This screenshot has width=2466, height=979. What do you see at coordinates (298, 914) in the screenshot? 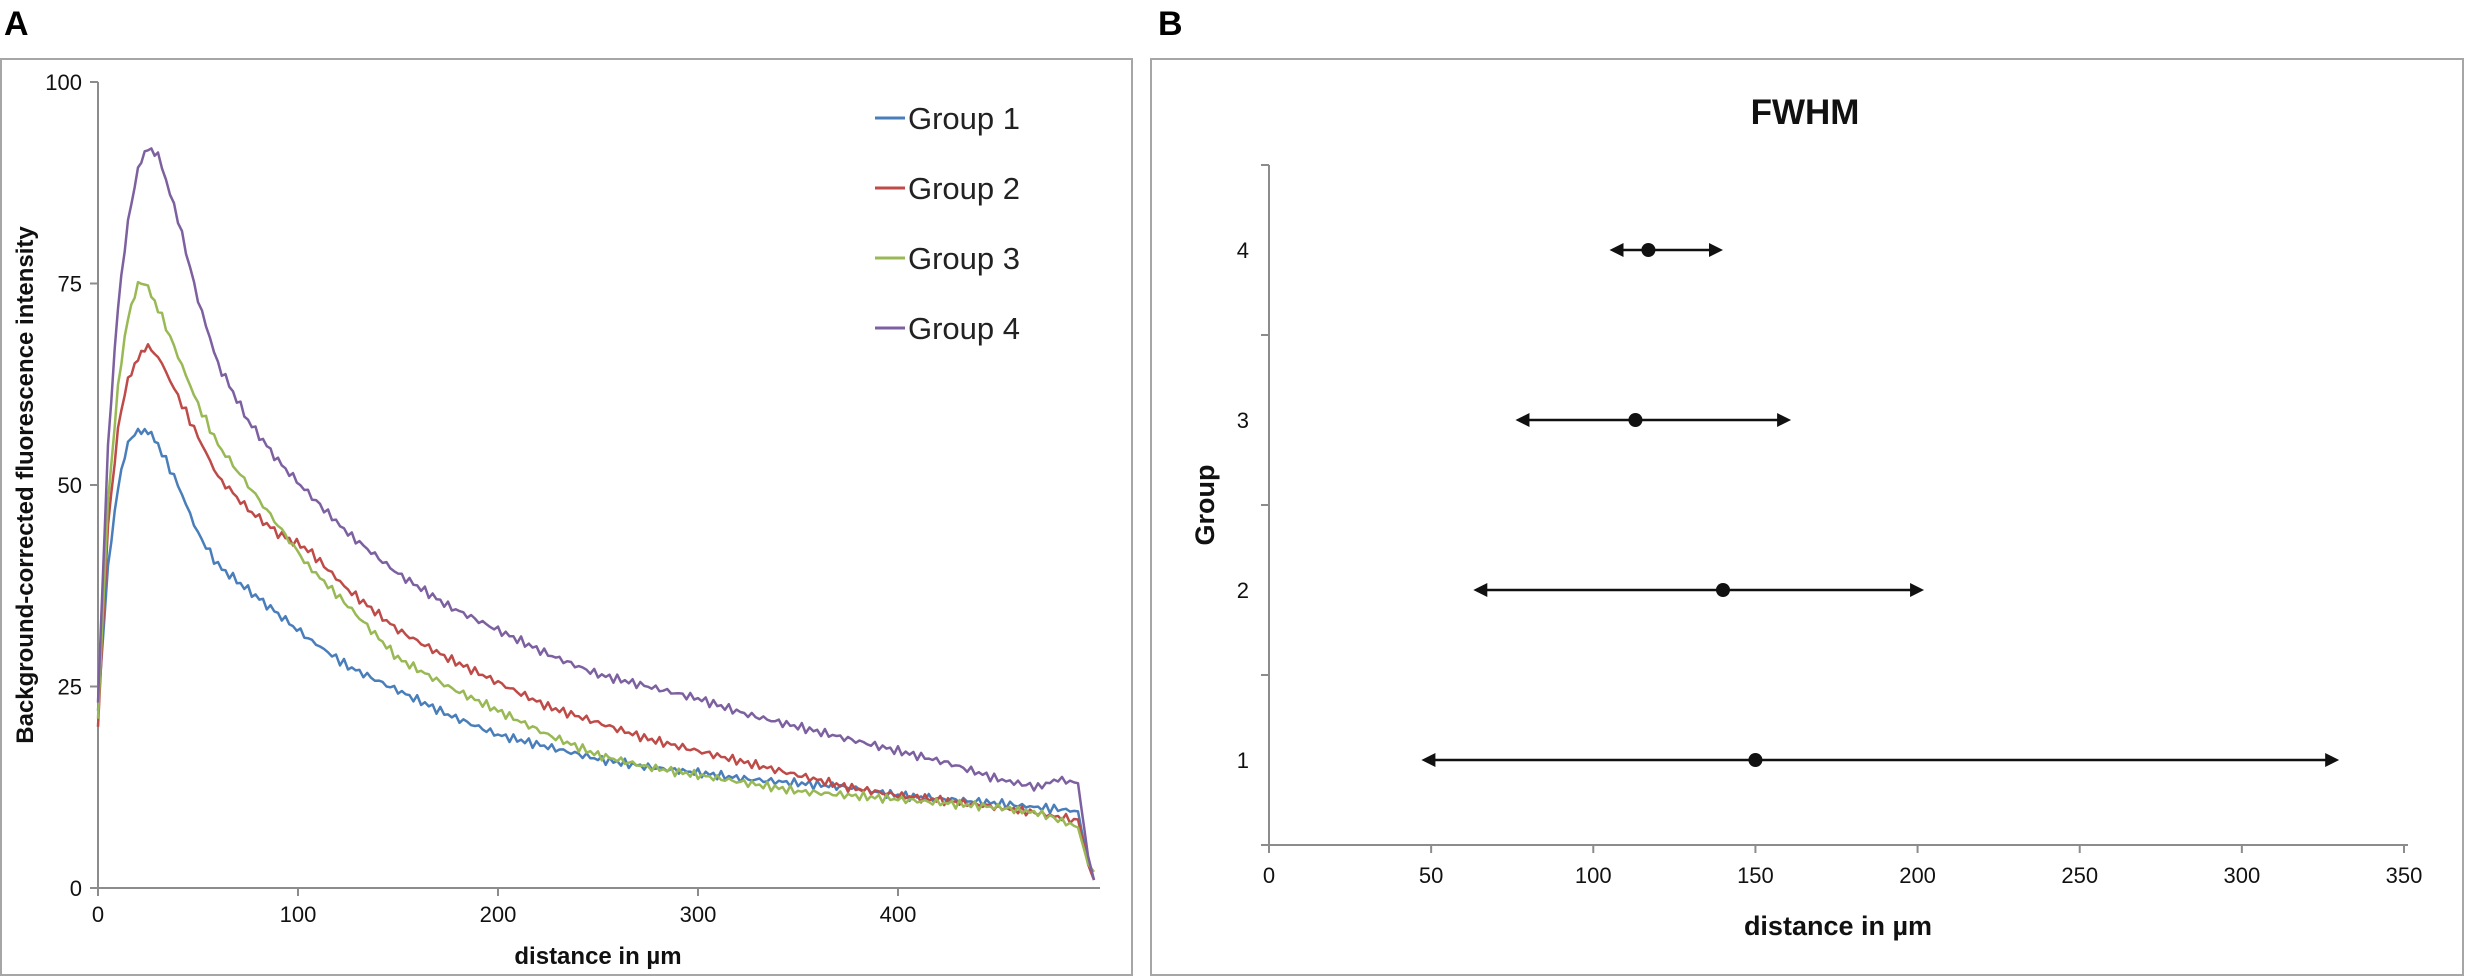
I see `panel-a-xtick-label: 100` at bounding box center [298, 914].